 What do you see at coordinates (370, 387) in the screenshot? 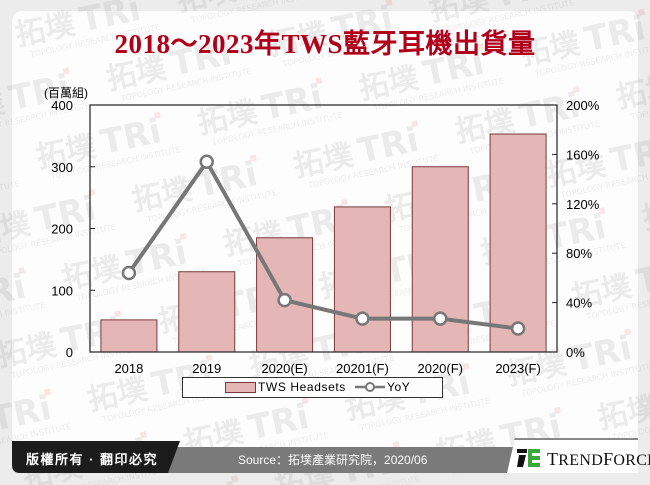
I see `line-marker-icon` at bounding box center [370, 387].